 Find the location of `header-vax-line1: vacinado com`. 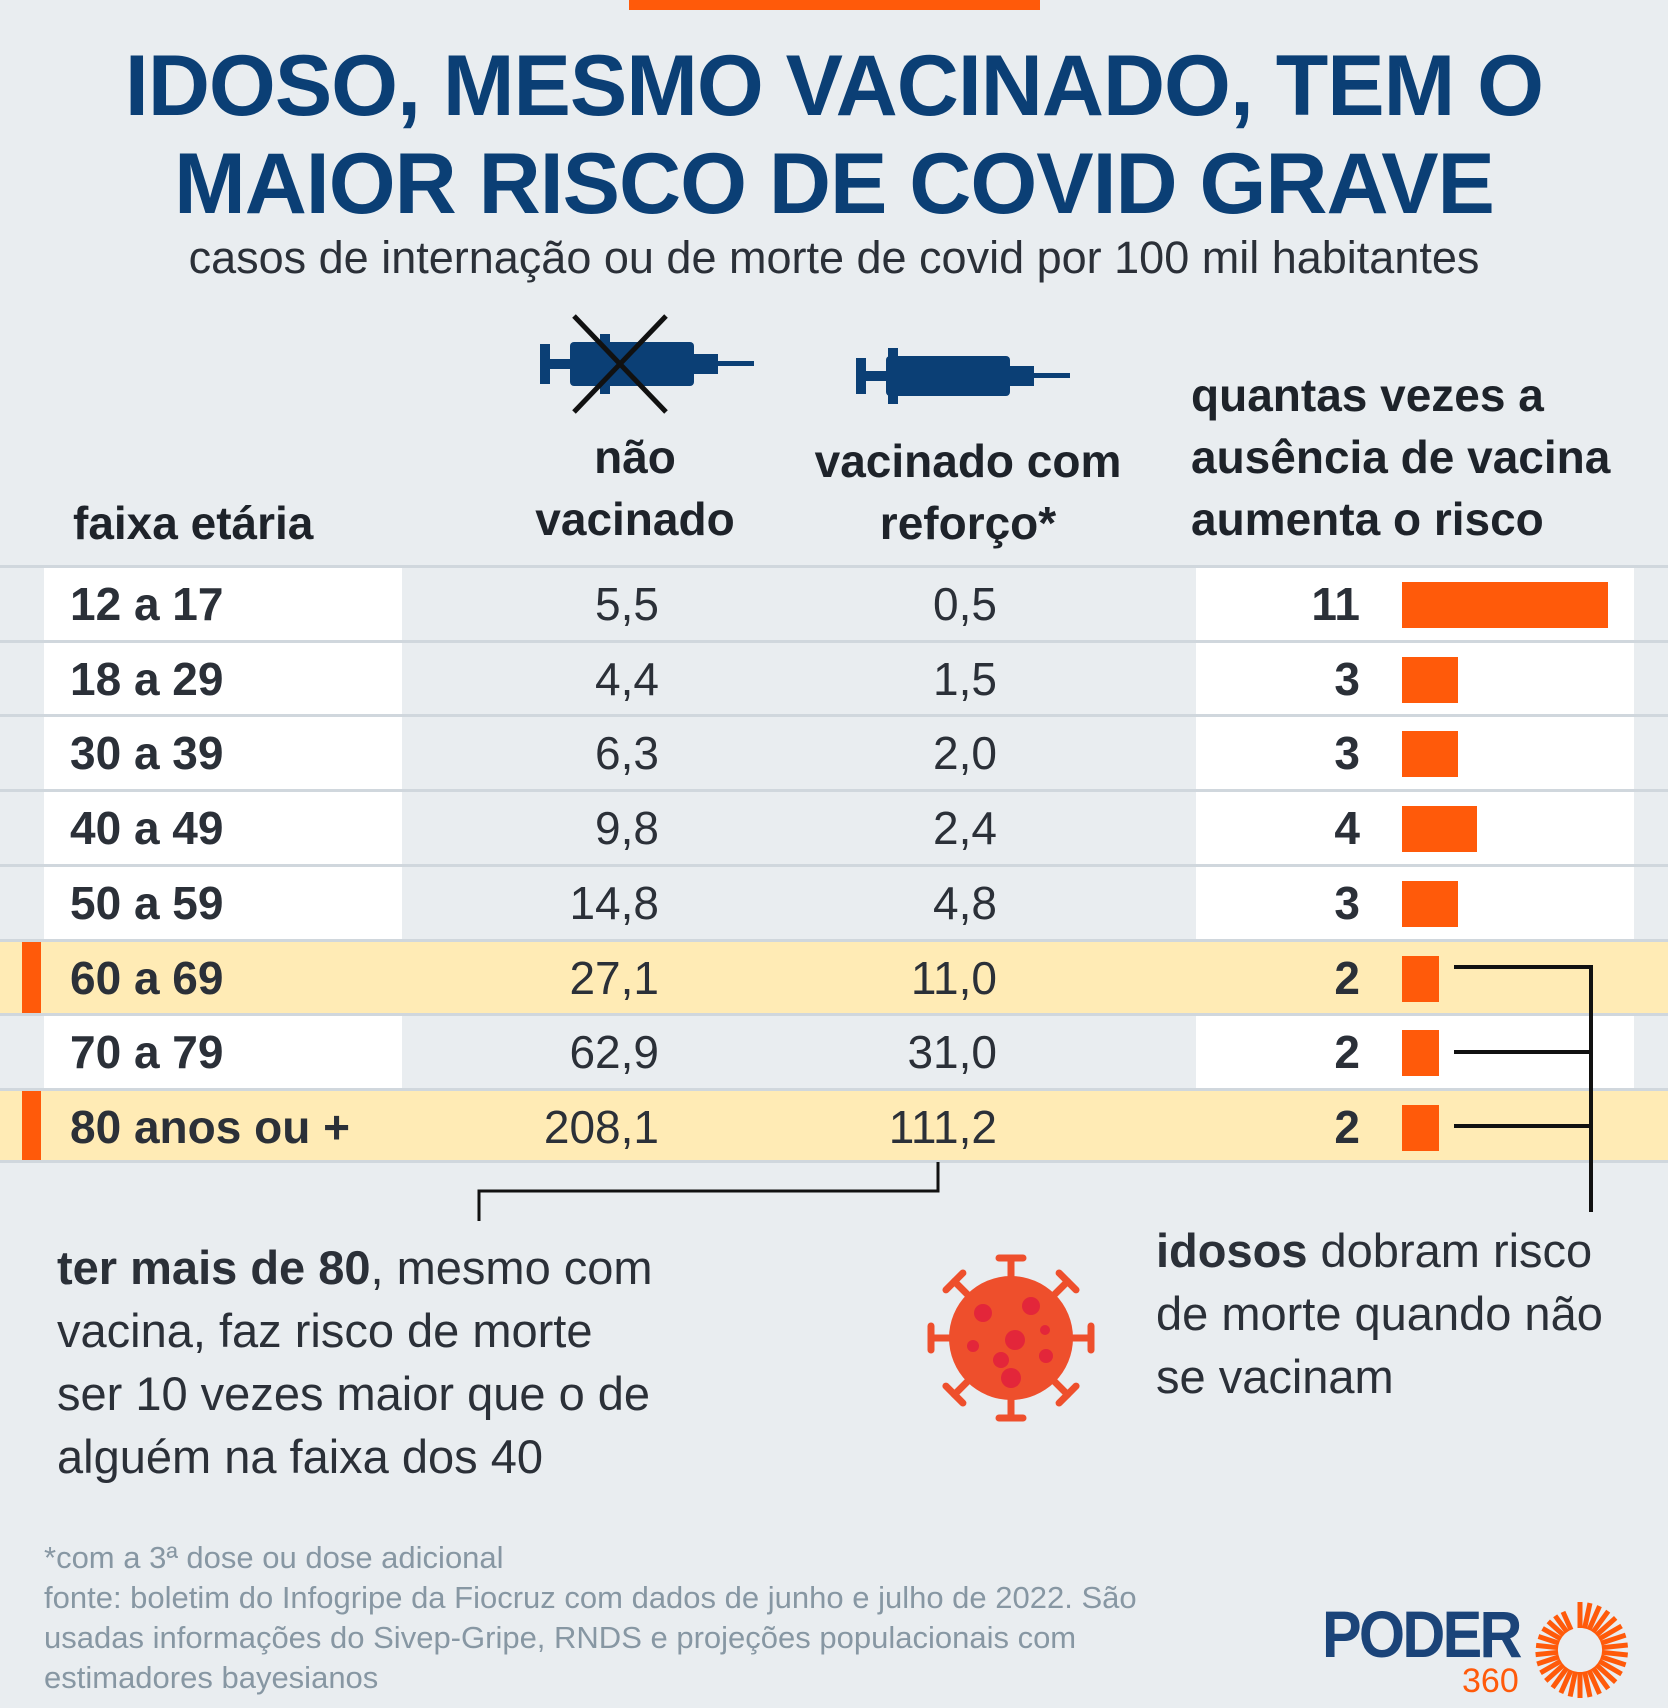

header-vax-line1: vacinado com is located at coordinates (968, 461).